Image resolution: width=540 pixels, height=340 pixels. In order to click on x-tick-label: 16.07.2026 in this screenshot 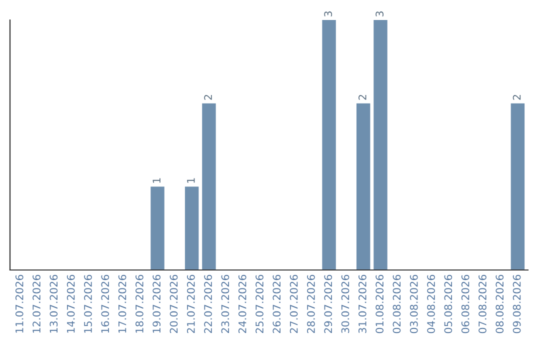, I will do `click(105, 303)`.